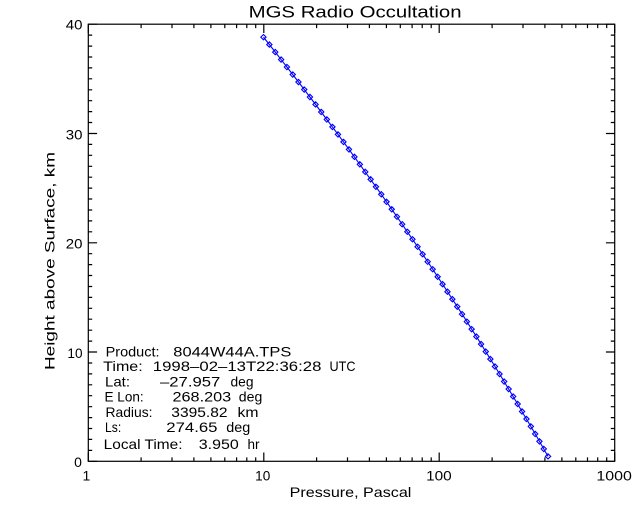 This screenshot has width=640, height=512. What do you see at coordinates (439, 475) in the screenshot?
I see `svg-text: 100` at bounding box center [439, 475].